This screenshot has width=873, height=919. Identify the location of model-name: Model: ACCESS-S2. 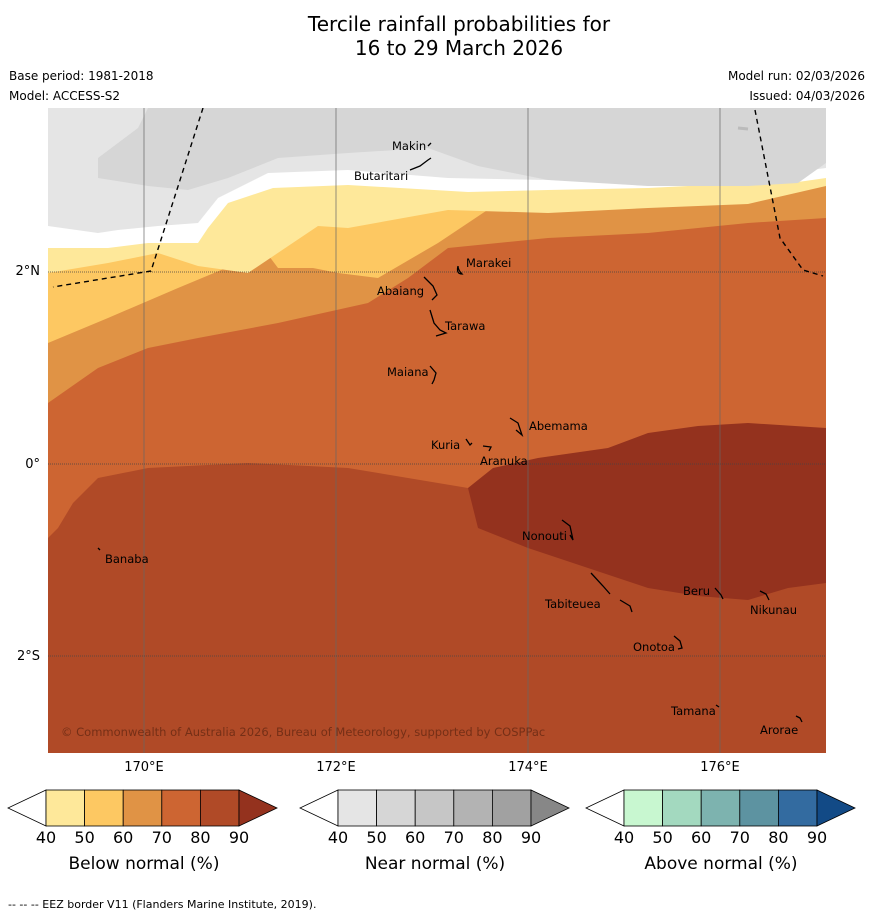
(65, 96).